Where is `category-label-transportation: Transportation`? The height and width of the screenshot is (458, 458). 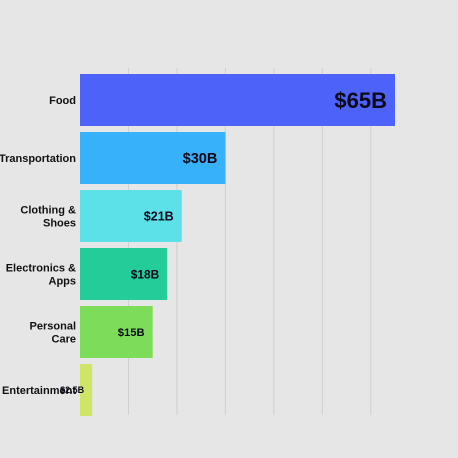
category-label-transportation: Transportation is located at coordinates (38, 159).